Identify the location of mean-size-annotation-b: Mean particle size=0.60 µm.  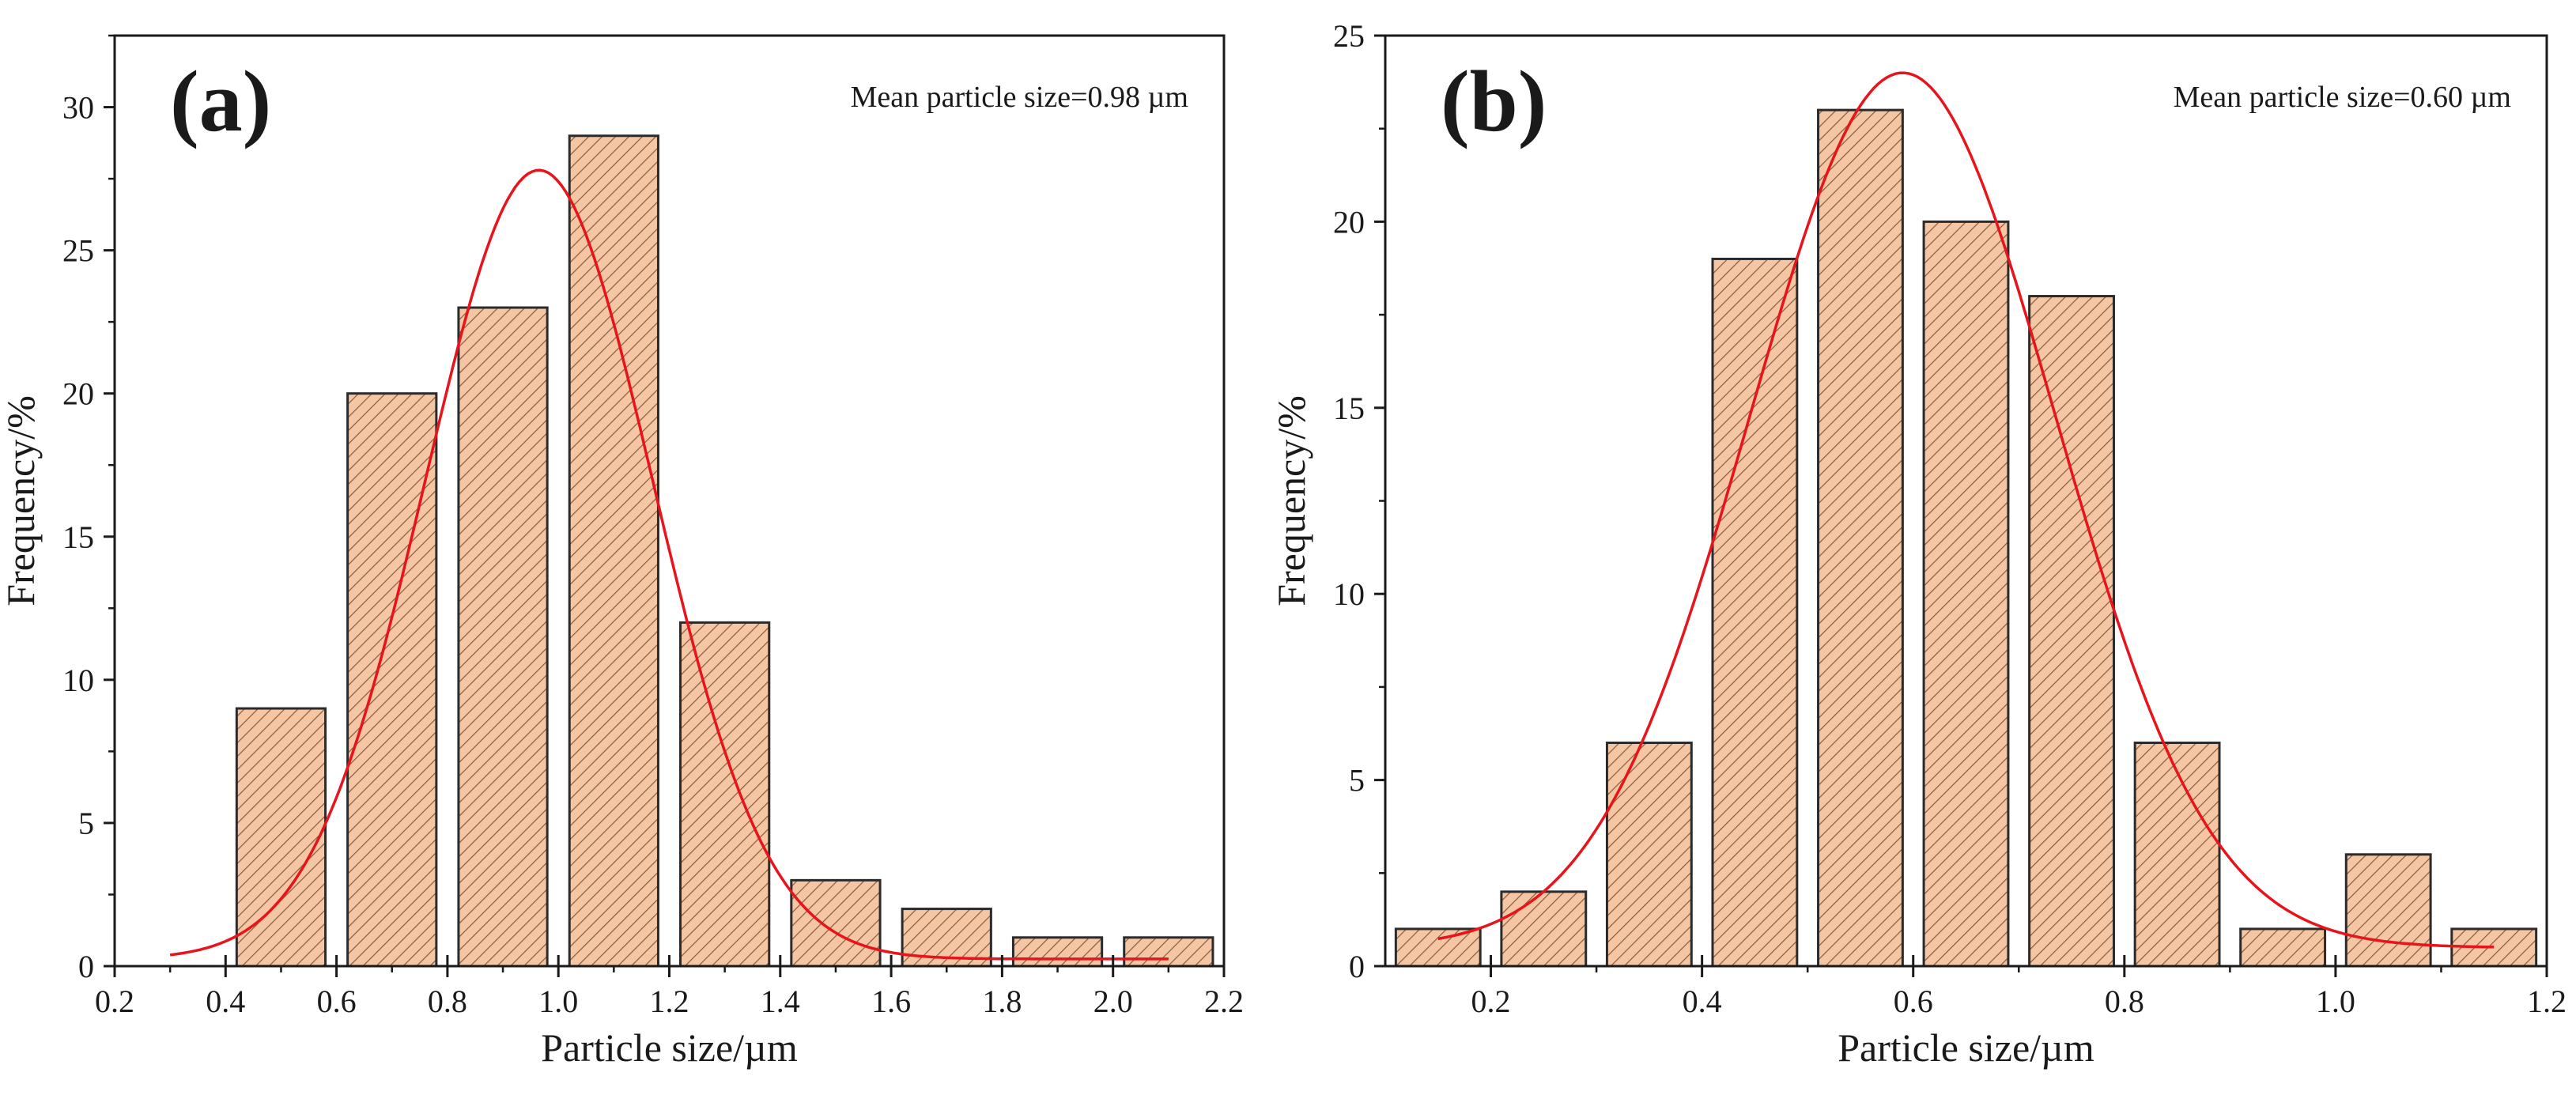
(2342, 97).